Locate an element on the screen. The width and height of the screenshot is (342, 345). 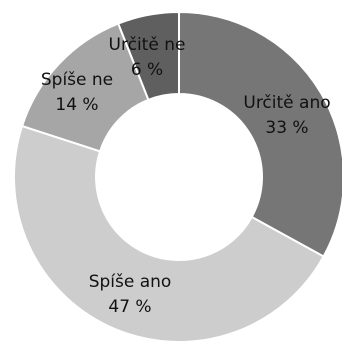
slice-value-1: 47 % is located at coordinates (129, 307).